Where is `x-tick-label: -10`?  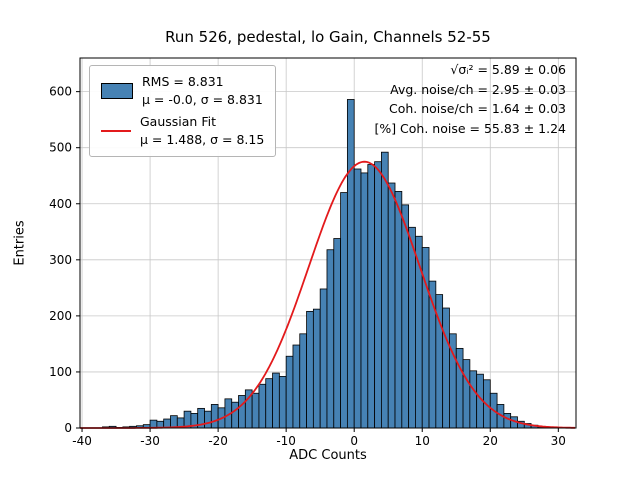 x-tick-label: -10 is located at coordinates (286, 441).